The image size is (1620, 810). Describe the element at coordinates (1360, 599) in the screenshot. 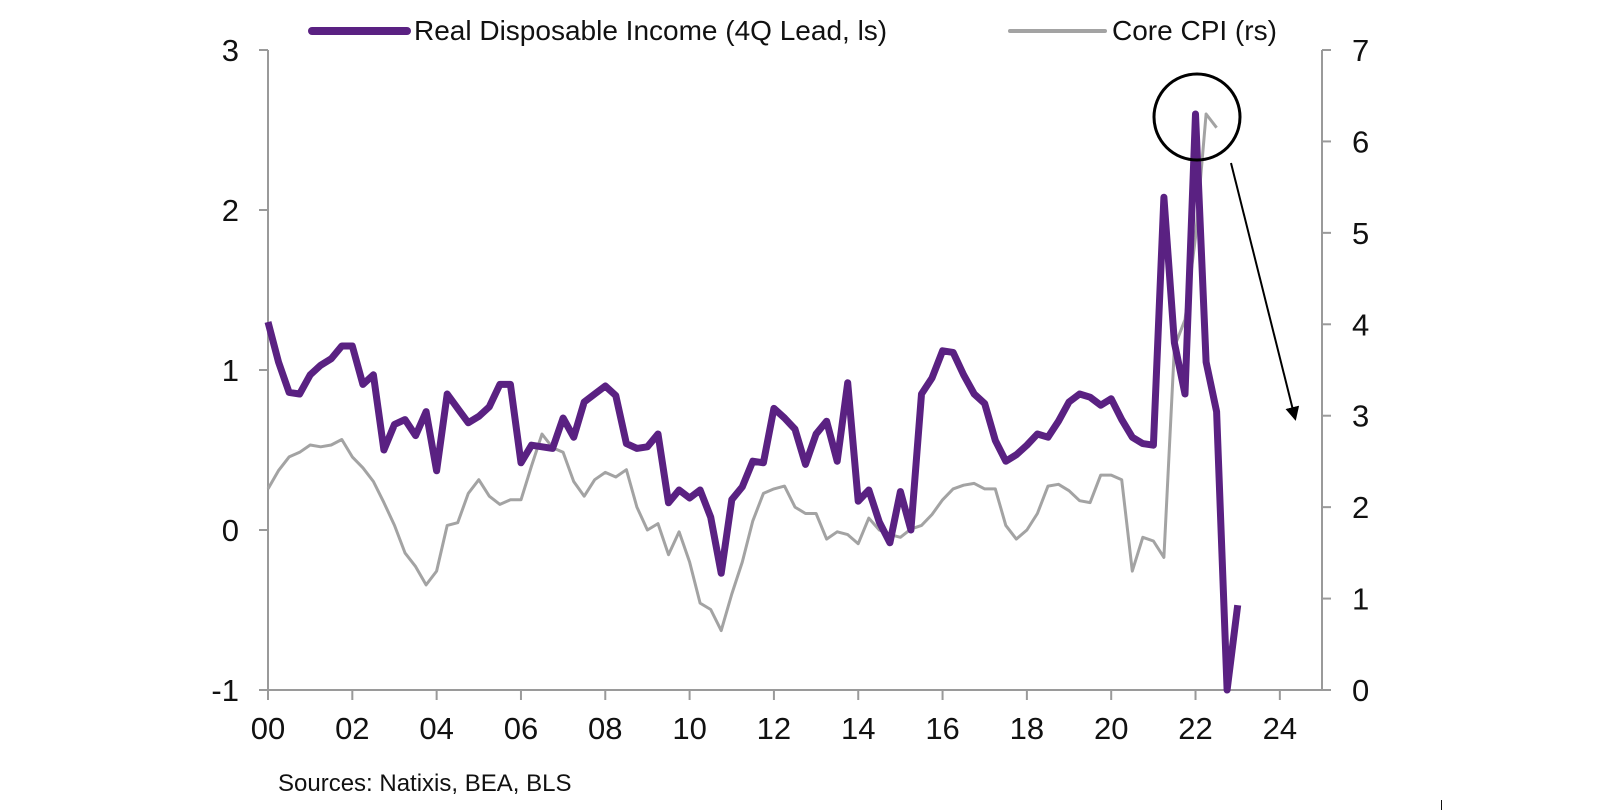

I see `right-tick-label: 1` at that location.